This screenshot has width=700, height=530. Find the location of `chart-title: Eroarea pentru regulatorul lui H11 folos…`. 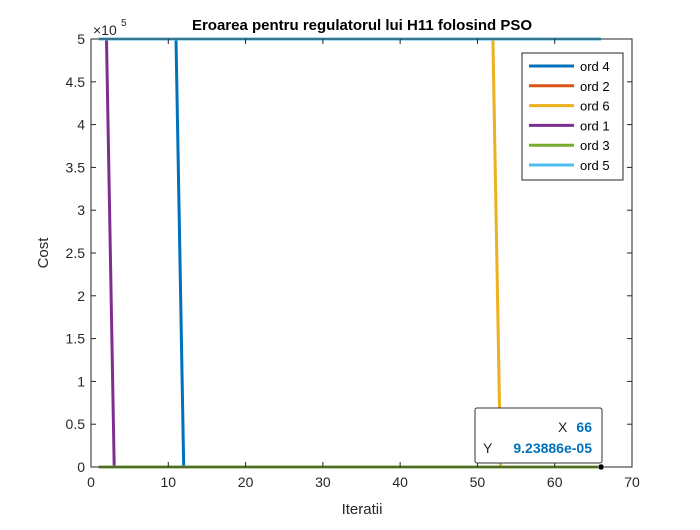

chart-title: Eroarea pentru regulatorul lui H11 folos… is located at coordinates (362, 25).